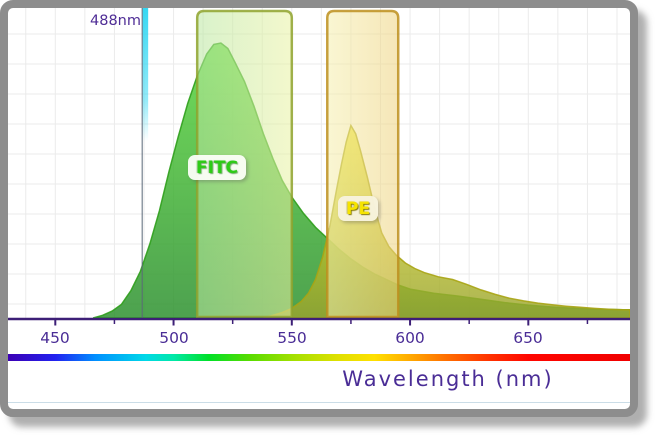 This screenshot has width=656, height=438. I want to click on x-tick-label-450: 450, so click(55, 338).